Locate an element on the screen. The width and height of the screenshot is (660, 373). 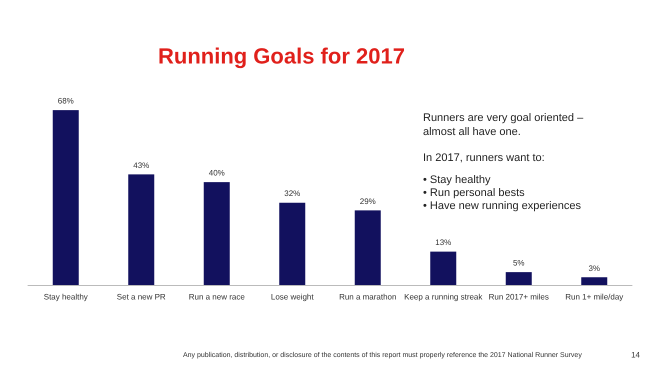
annotation: • Stay healthy is located at coordinates (457, 180).